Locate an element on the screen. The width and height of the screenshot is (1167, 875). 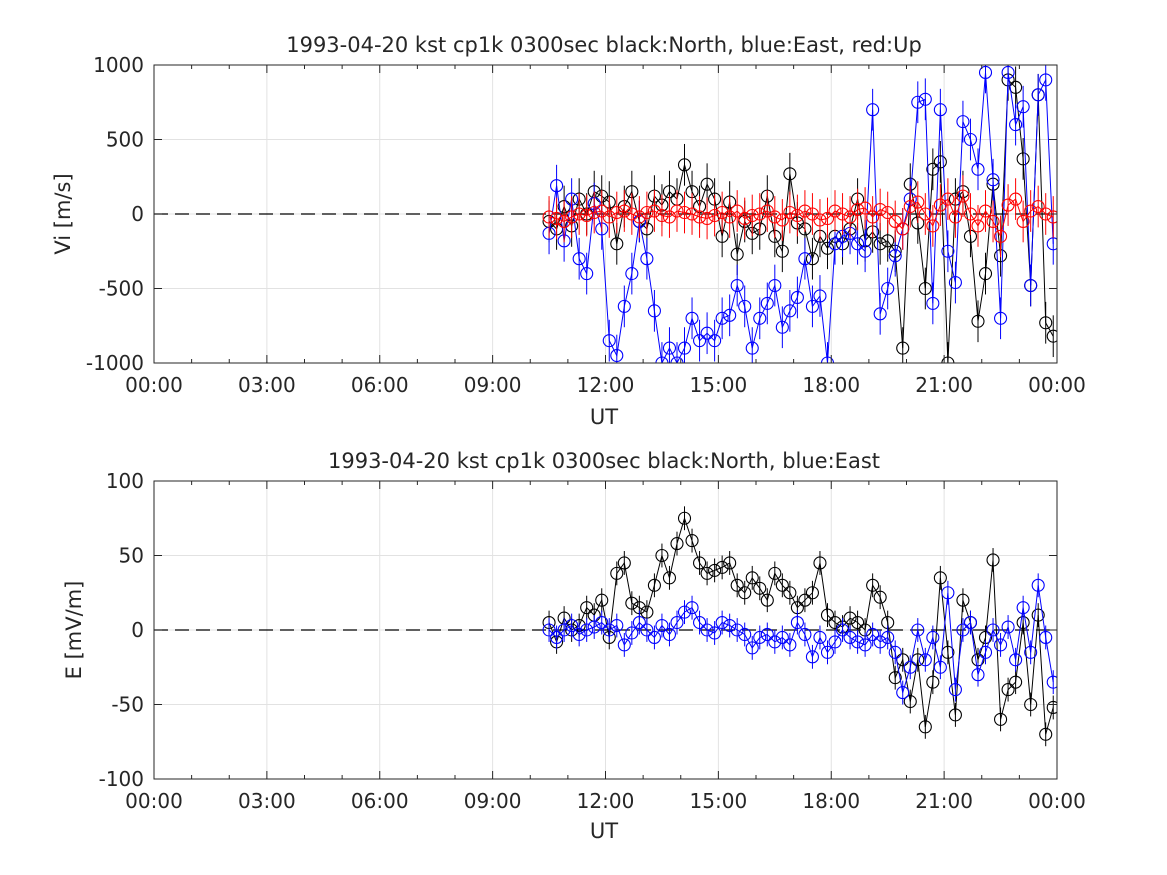
velocity-x-tick-label: 00:00 is located at coordinates (1057, 385).